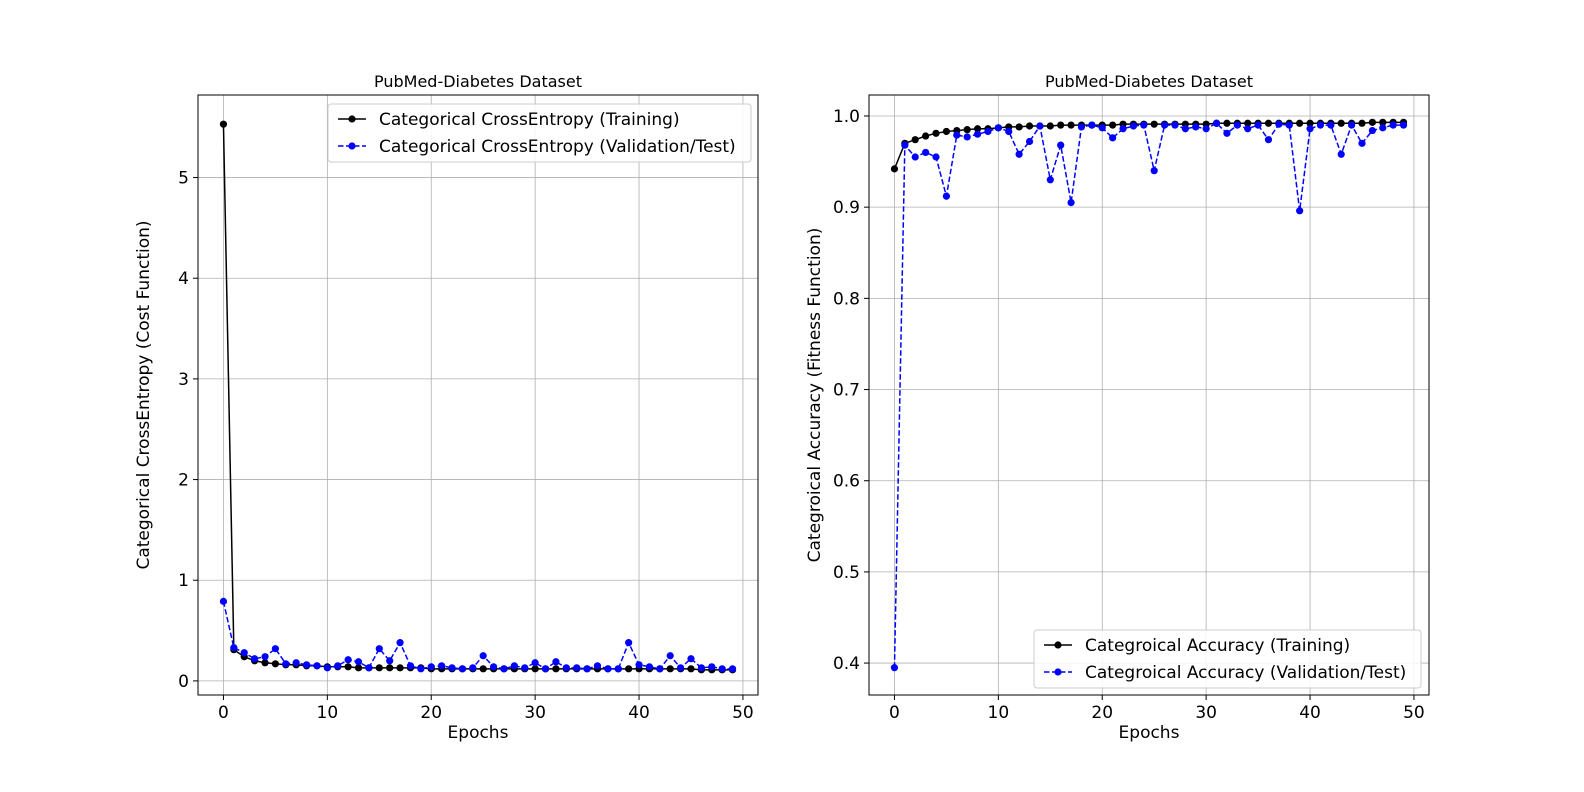  Describe the element at coordinates (846, 208) in the screenshot. I see `y-tick-label: 0.9` at that location.